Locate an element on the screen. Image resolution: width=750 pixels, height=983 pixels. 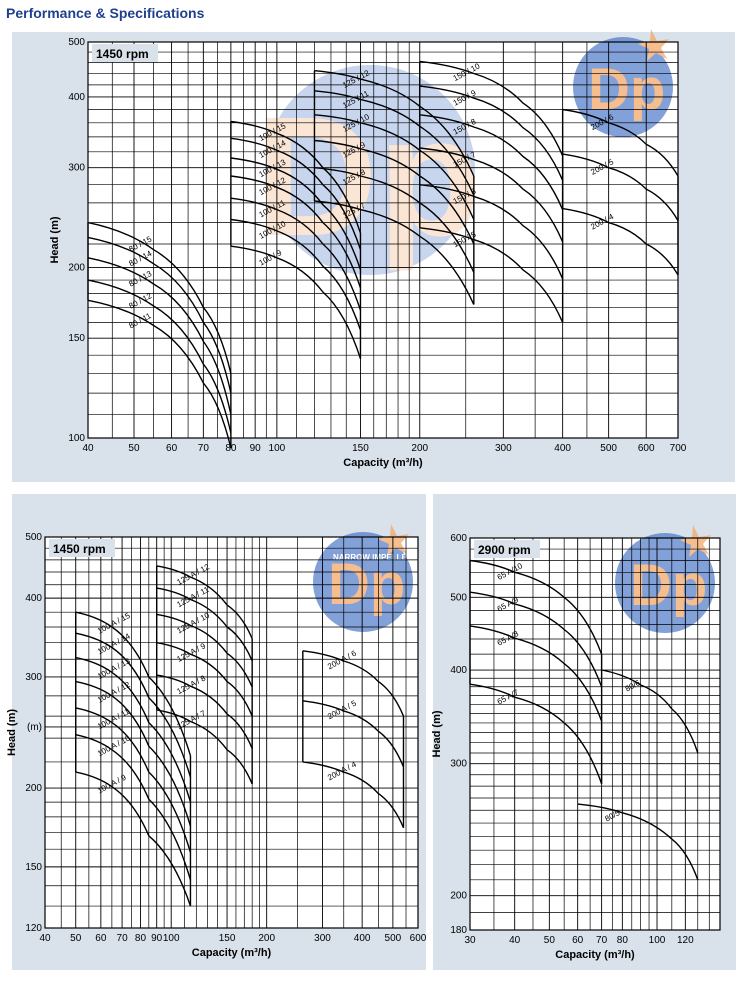
y-tick-label: 150 is located at coordinates (33, 867).